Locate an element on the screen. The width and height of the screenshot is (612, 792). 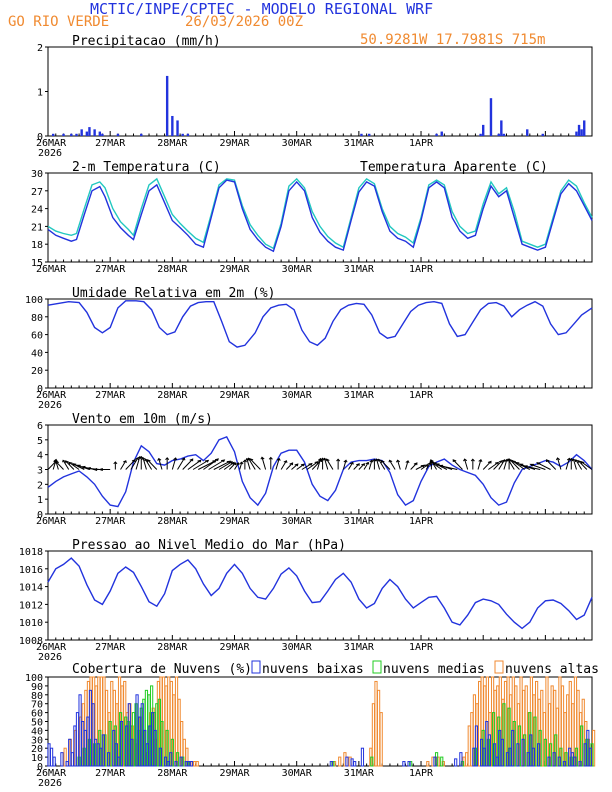
x-year-label: 2026 is located at coordinates (50, 783).